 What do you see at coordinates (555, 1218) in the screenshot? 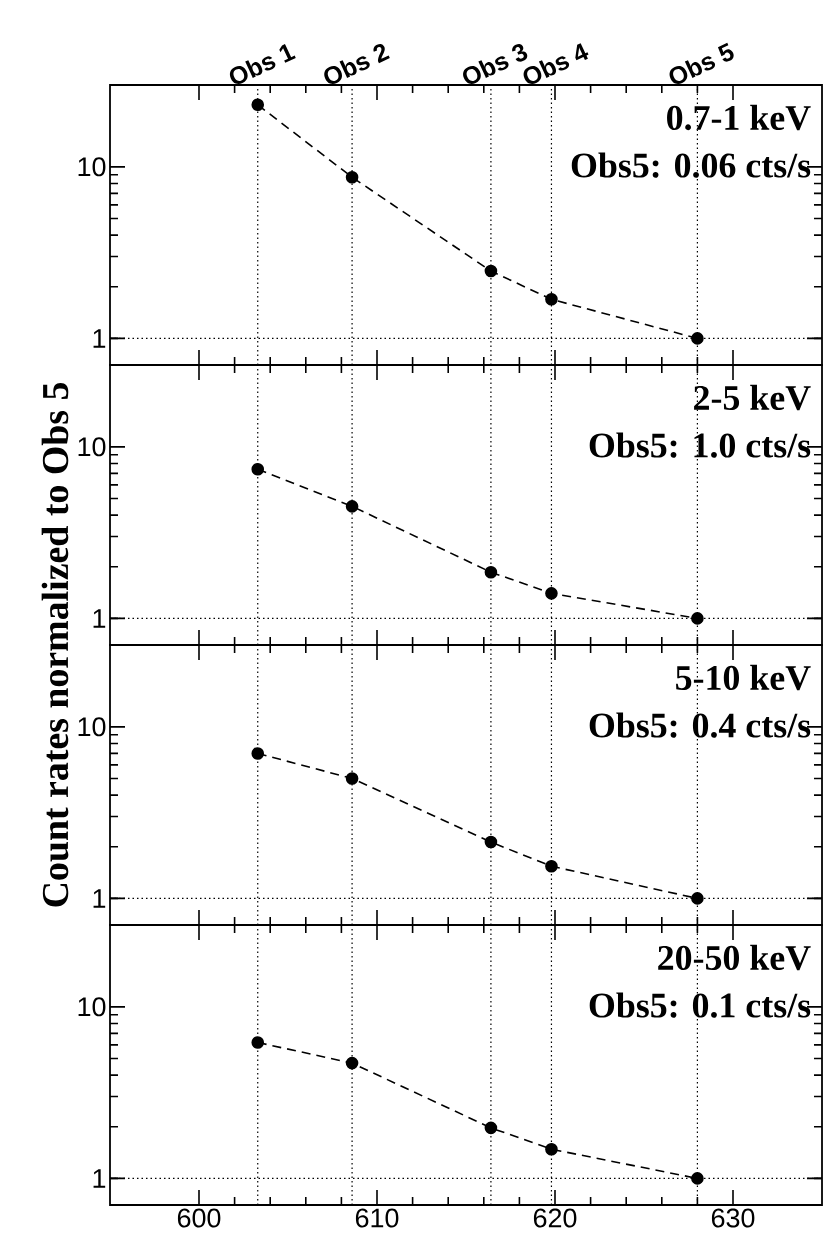
I see `x-tick-label: 620` at bounding box center [555, 1218].